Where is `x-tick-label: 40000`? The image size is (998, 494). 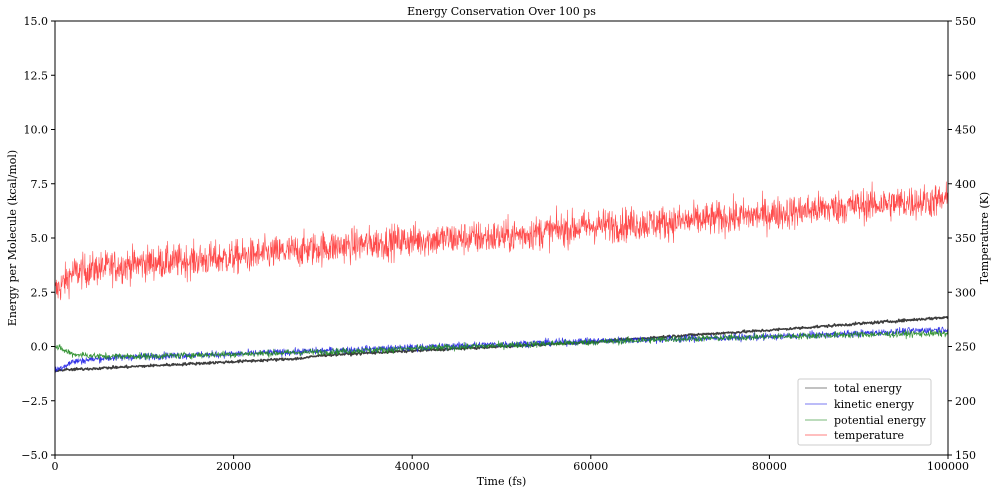 x-tick-label: 40000 is located at coordinates (412, 466).